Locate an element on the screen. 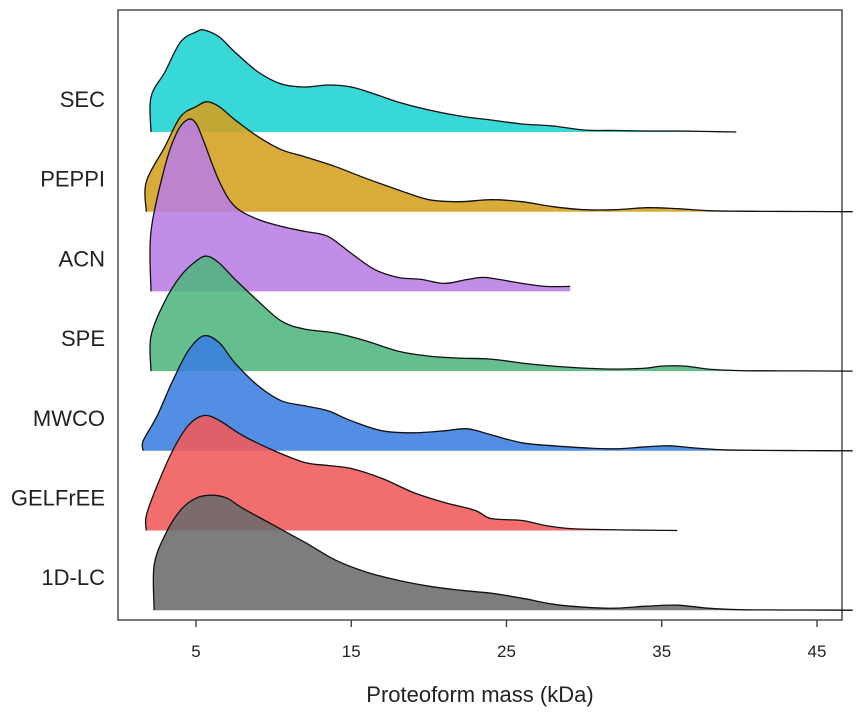 The height and width of the screenshot is (718, 865). ridge-outline-acn is located at coordinates (360, 205).